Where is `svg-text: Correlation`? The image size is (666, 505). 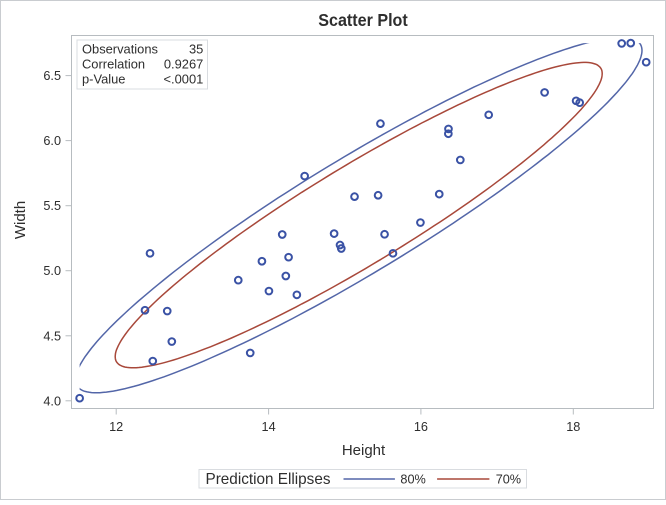 svg-text: Correlation is located at coordinates (113, 63).